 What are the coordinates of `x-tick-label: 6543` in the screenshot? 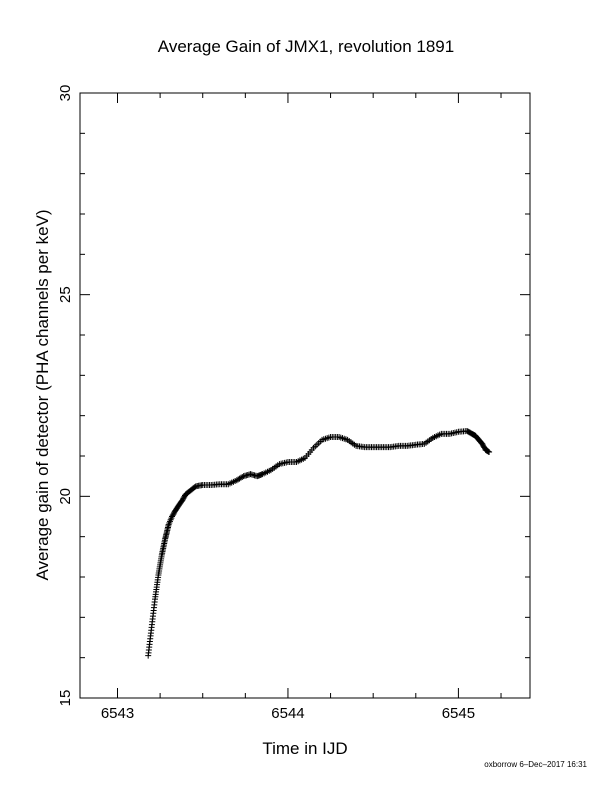 It's located at (117, 713).